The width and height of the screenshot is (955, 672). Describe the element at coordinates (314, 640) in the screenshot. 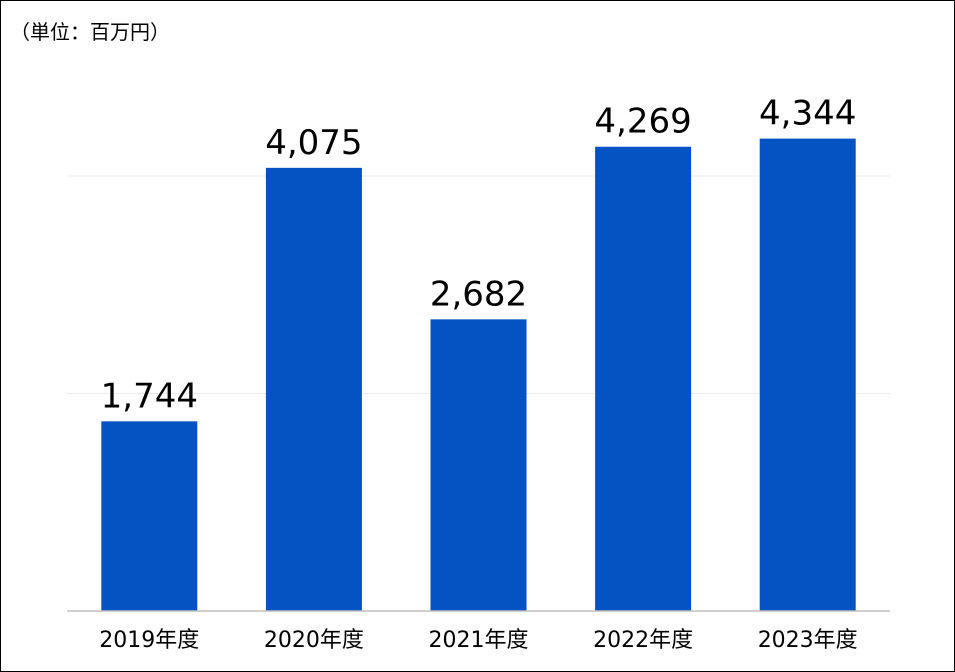

I see `category-label-1: 2020年度` at that location.